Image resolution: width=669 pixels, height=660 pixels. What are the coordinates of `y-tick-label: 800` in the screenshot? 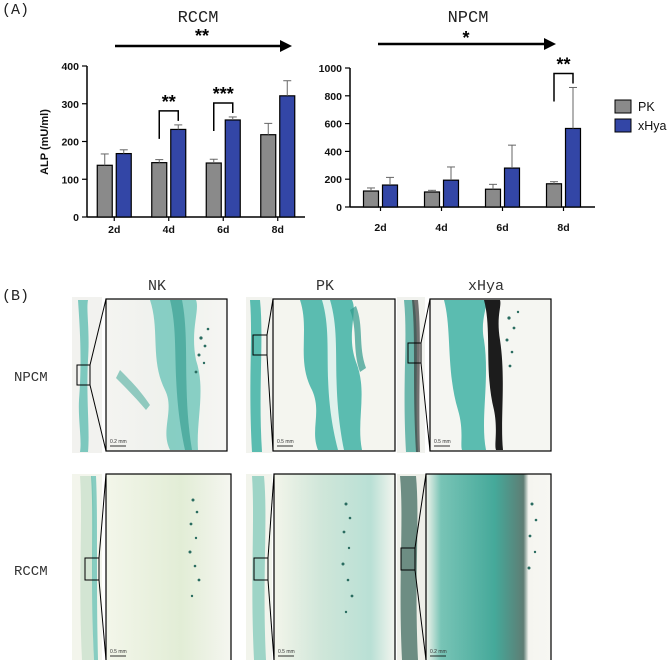 It's located at (333, 97).